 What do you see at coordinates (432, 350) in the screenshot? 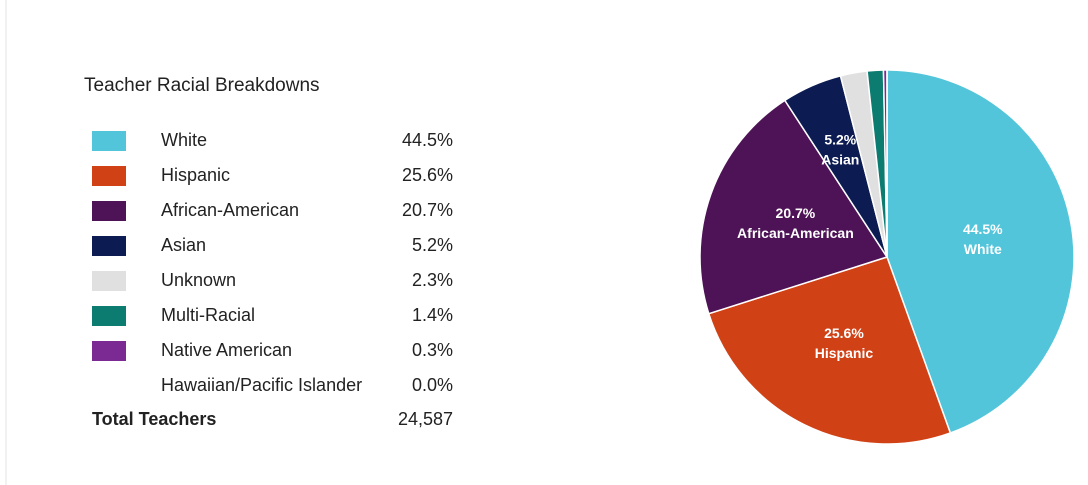
I see `legend-value: 0.3%` at bounding box center [432, 350].